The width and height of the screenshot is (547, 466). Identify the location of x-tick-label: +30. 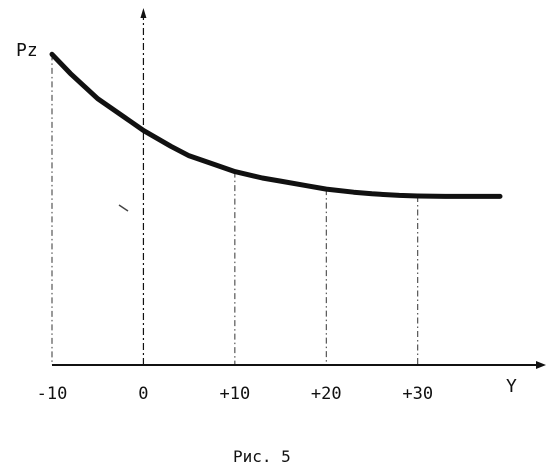
(417, 394).